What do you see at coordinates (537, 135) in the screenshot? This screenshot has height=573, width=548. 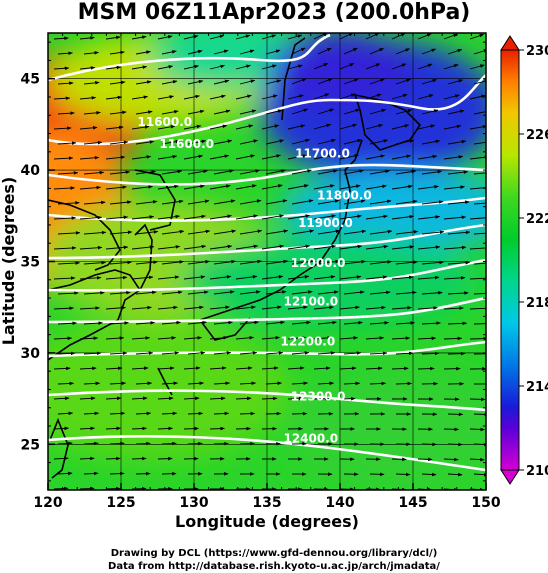 I see `colorbar-tick-label: 226` at bounding box center [537, 135].